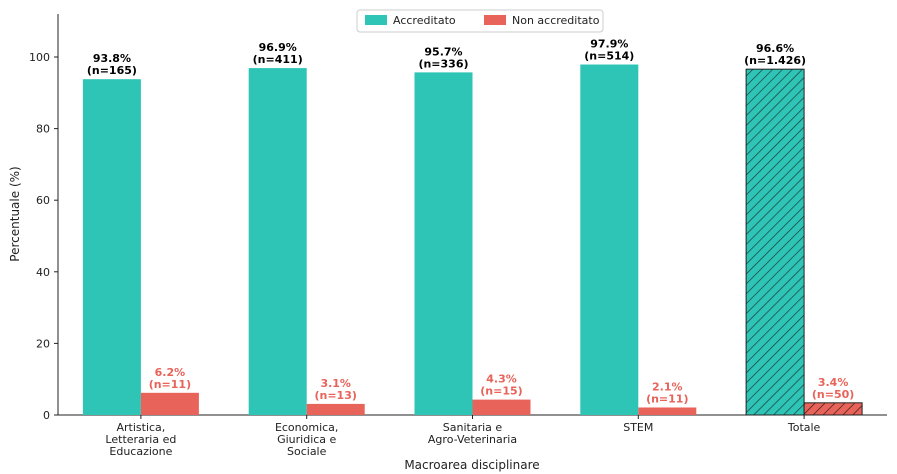 This screenshot has width=897, height=474. Describe the element at coordinates (307, 427) in the screenshot. I see `x-tick-label: Economica,` at that location.